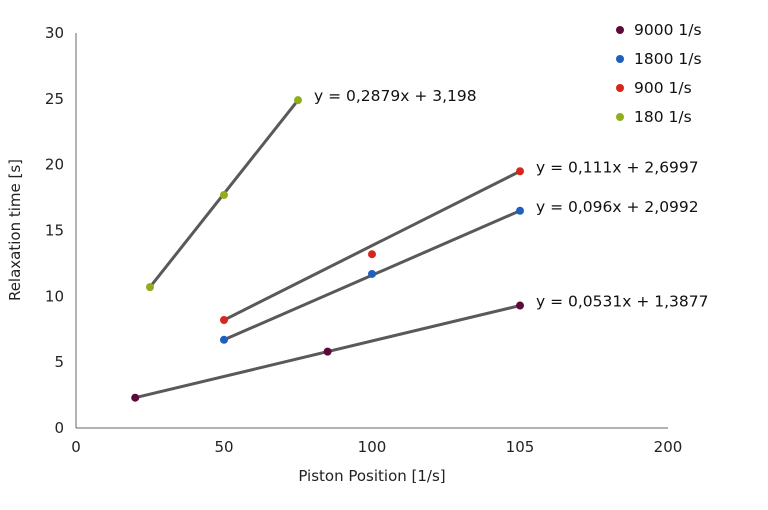 The height and width of the screenshot is (510, 768). What do you see at coordinates (59, 362) in the screenshot?
I see `y-tick-label: 5` at bounding box center [59, 362].